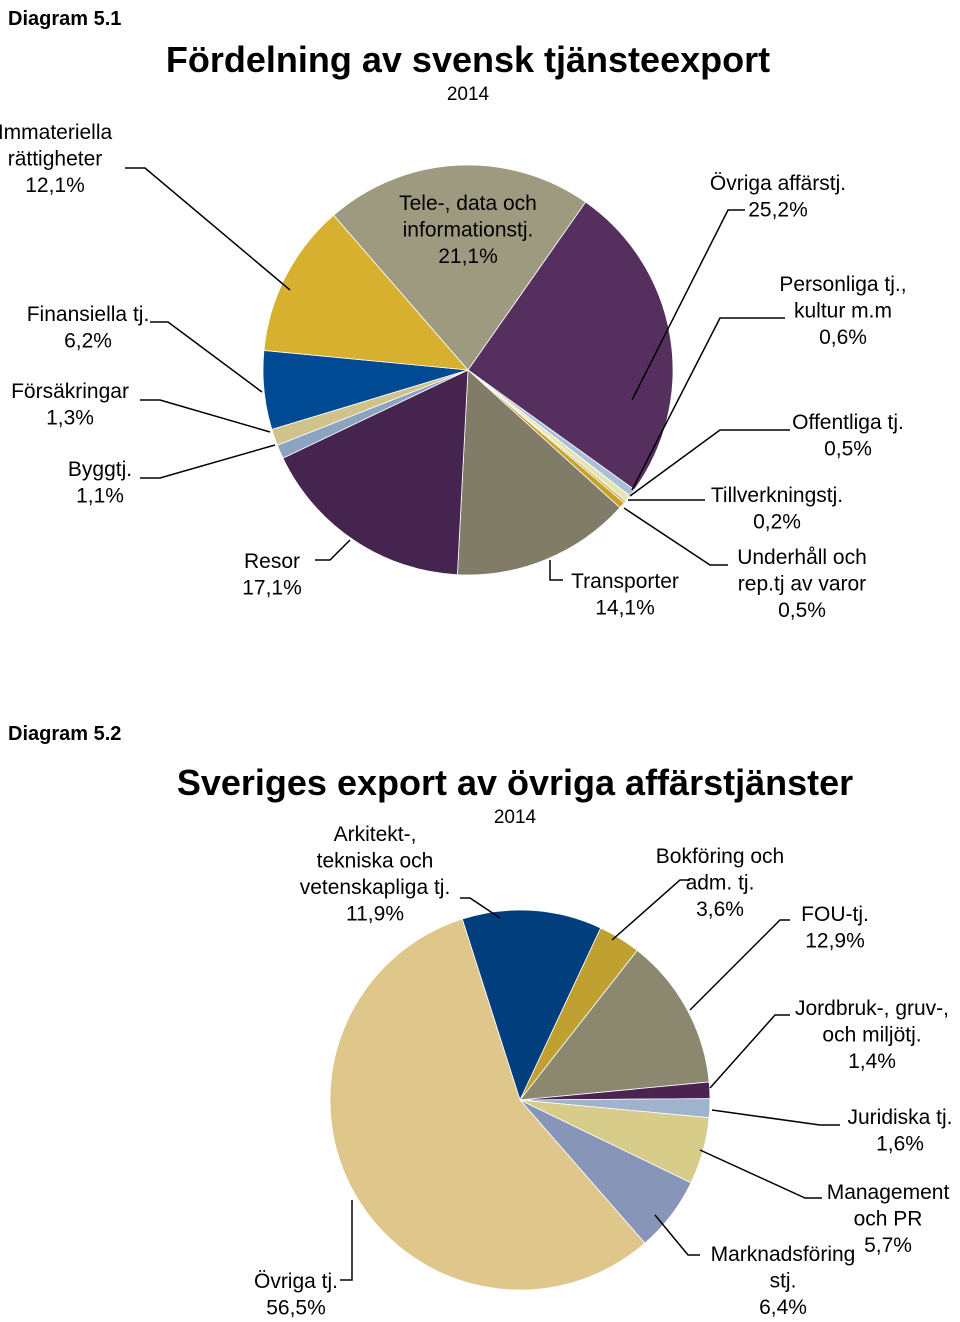 The width and height of the screenshot is (960, 1322). I want to click on value-label: 25,2%, so click(778, 210).